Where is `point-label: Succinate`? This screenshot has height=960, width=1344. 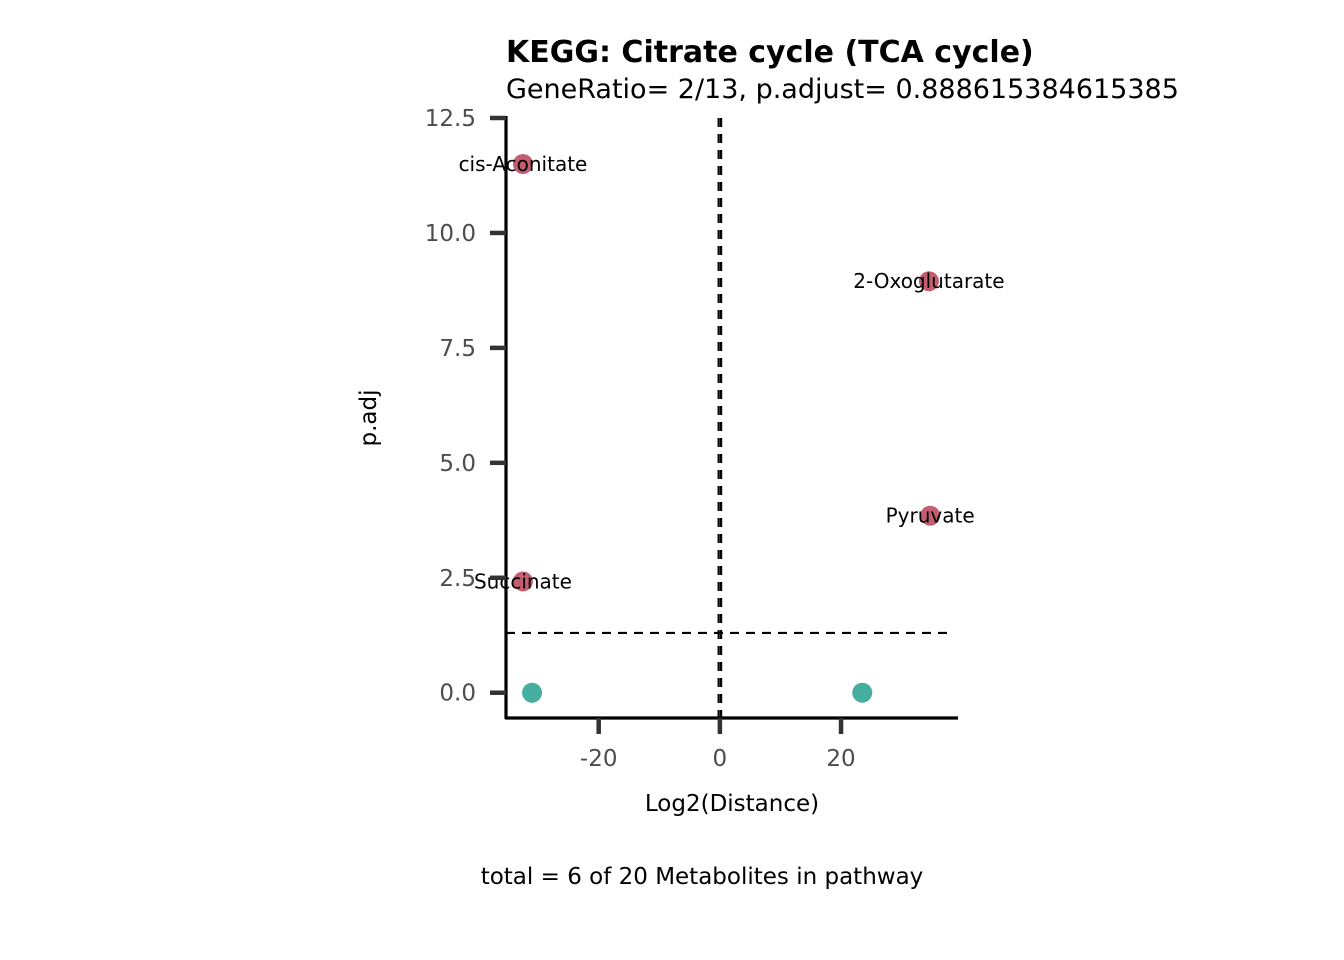
point-label: Succinate is located at coordinates (523, 581).